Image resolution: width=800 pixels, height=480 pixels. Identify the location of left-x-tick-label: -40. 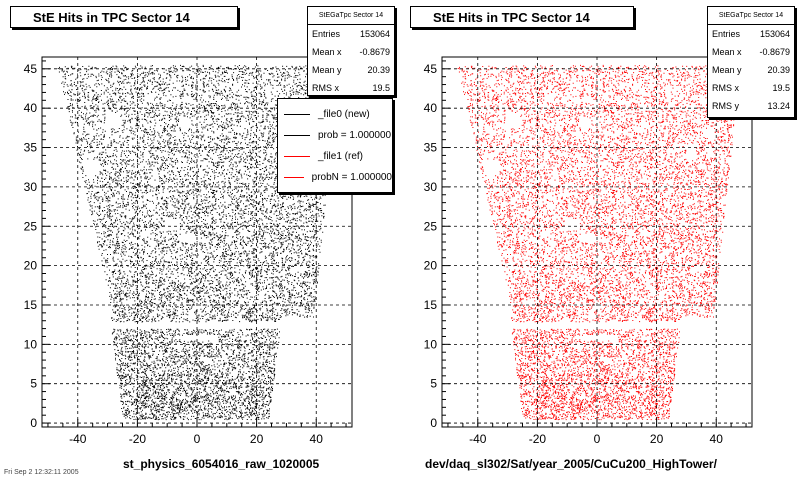
(78, 439).